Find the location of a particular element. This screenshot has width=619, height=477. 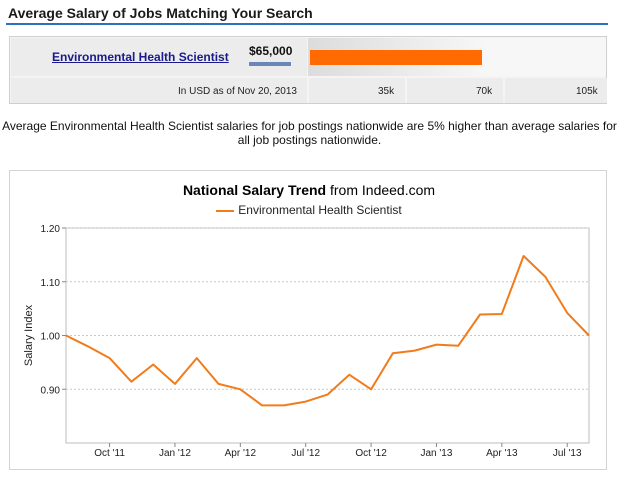

job-cell is located at coordinates (159, 57).